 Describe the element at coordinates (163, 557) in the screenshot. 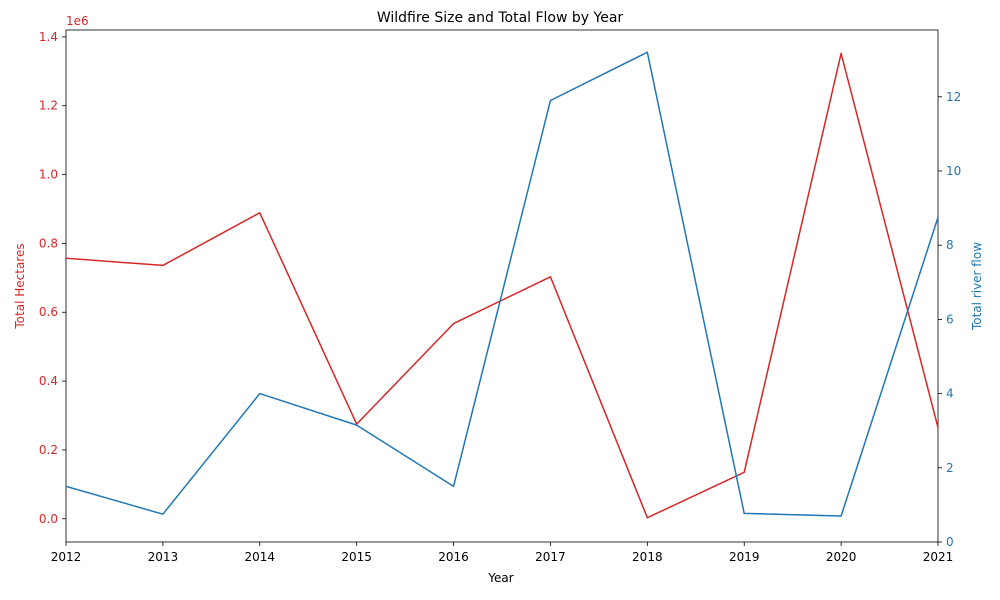

I see `x-tick-label: 2013` at that location.